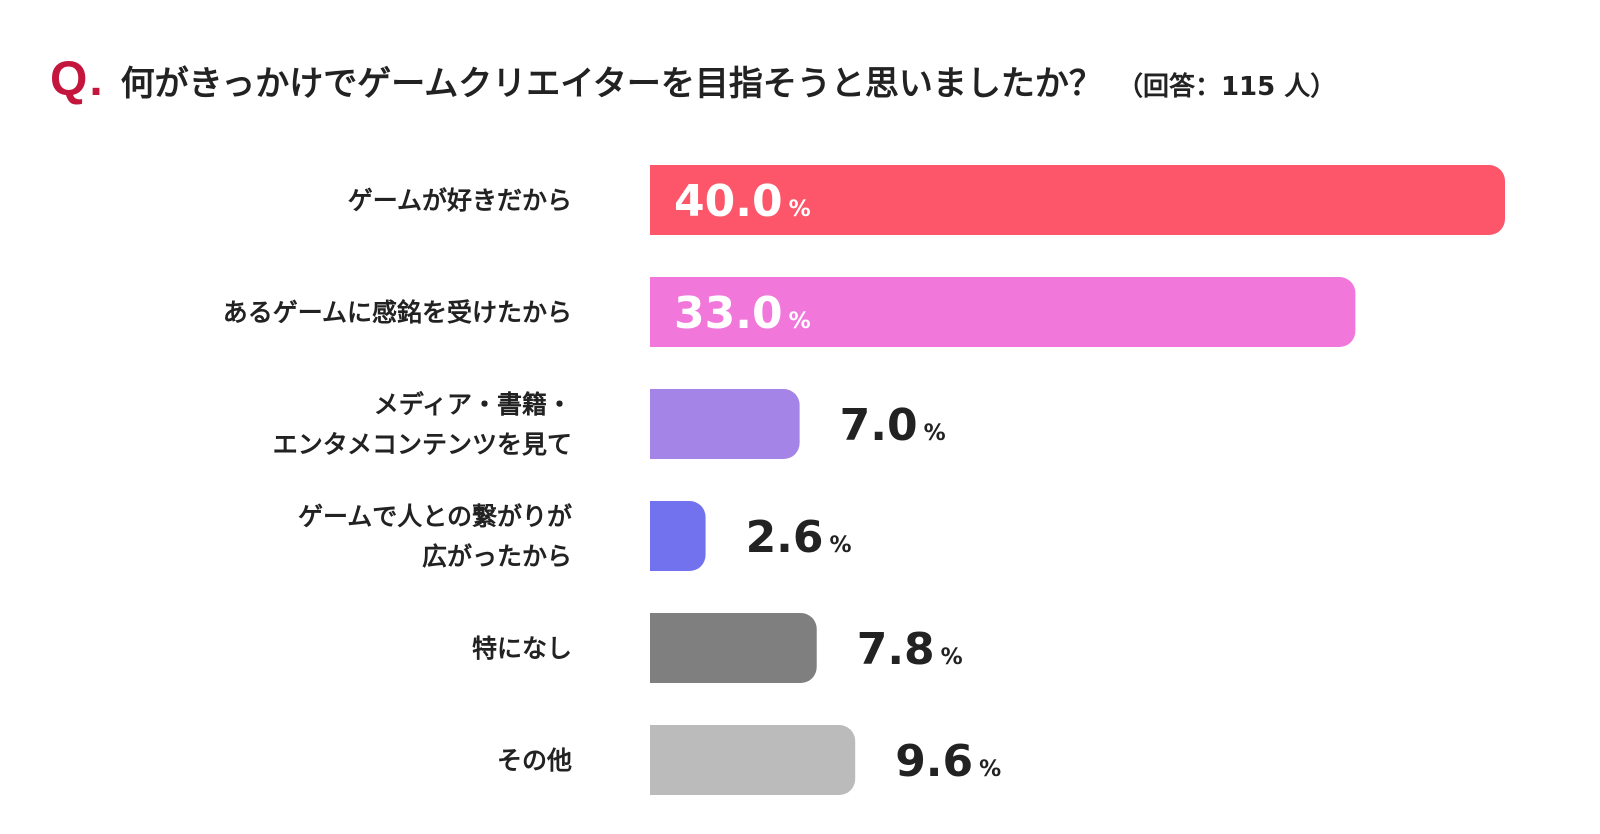 This screenshot has width=1600, height=834. I want to click on value-label-1: 40.0%, so click(742, 201).